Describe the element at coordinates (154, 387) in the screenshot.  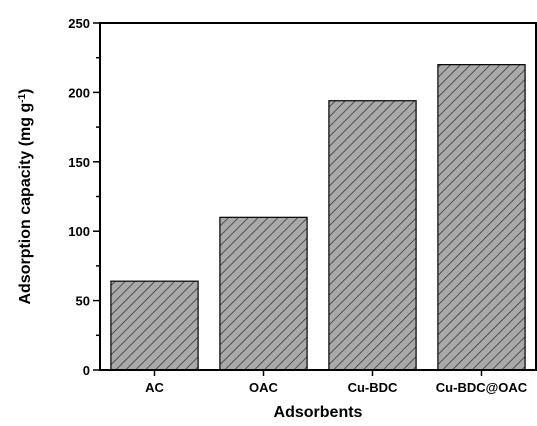
I see `x-tick-label: AC` at that location.